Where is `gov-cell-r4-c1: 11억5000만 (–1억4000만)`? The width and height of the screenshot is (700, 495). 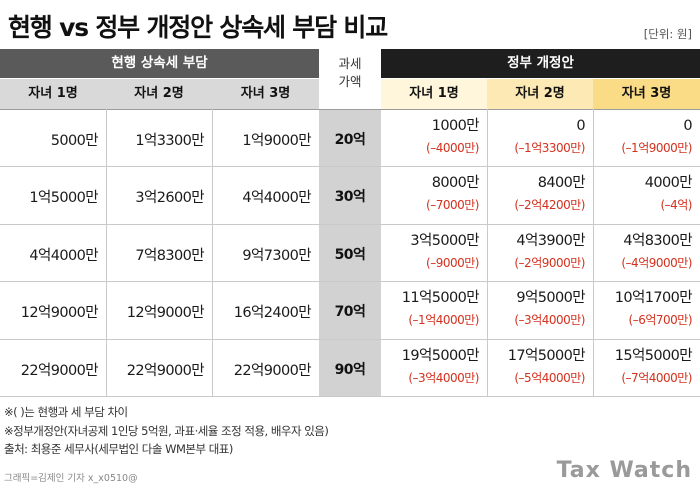
gov-cell-r4-c1: 11억5000만 (–1억4000만) is located at coordinates (430, 309).